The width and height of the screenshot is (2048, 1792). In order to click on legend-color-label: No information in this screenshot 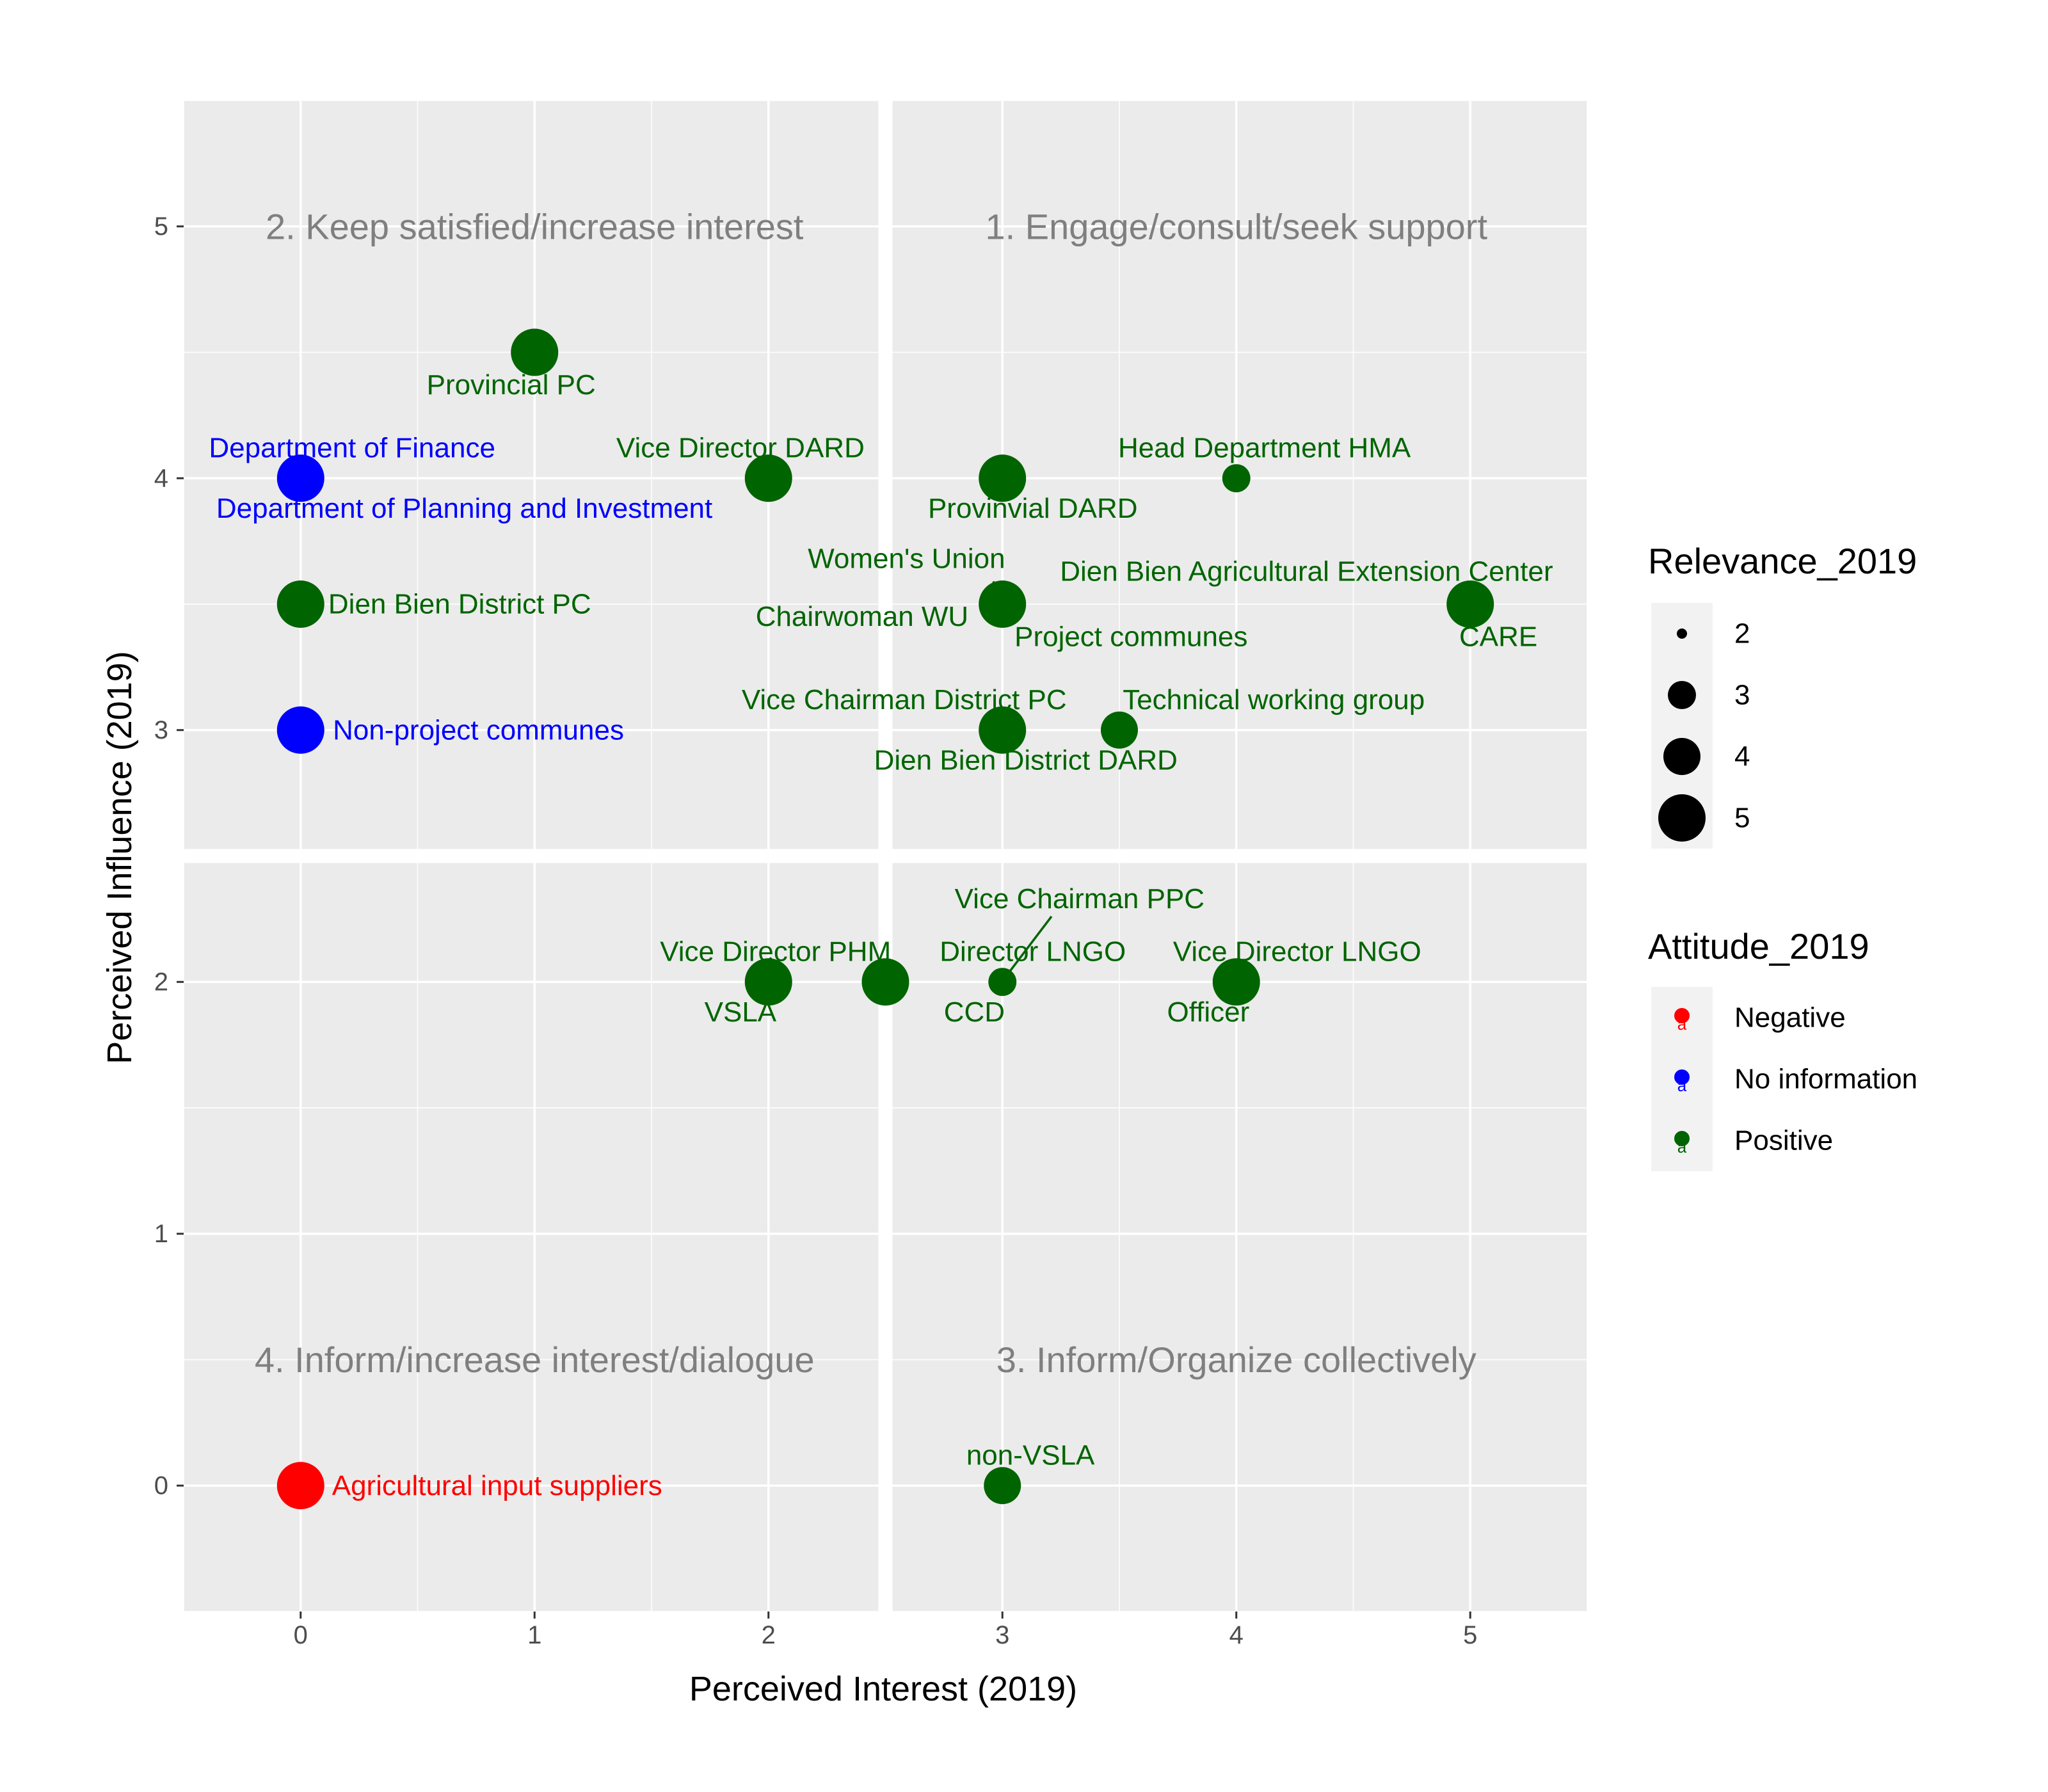, I will do `click(1825, 1079)`.